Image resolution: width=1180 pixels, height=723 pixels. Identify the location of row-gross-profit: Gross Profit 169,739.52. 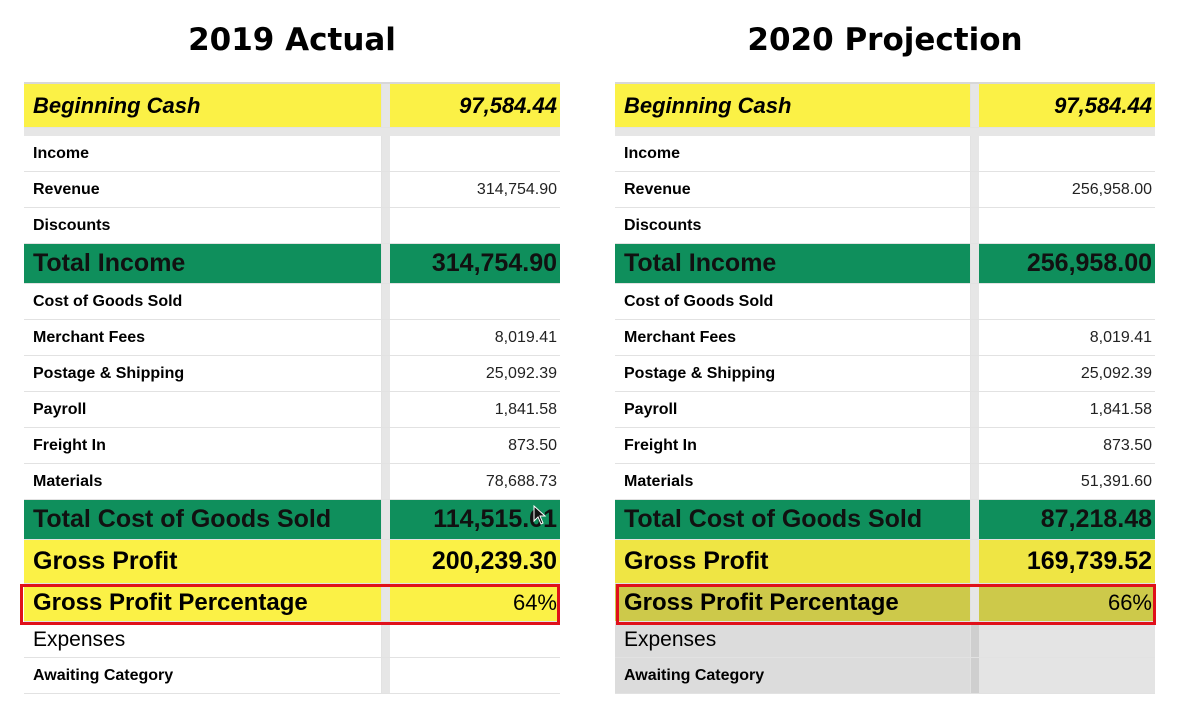
(885, 562).